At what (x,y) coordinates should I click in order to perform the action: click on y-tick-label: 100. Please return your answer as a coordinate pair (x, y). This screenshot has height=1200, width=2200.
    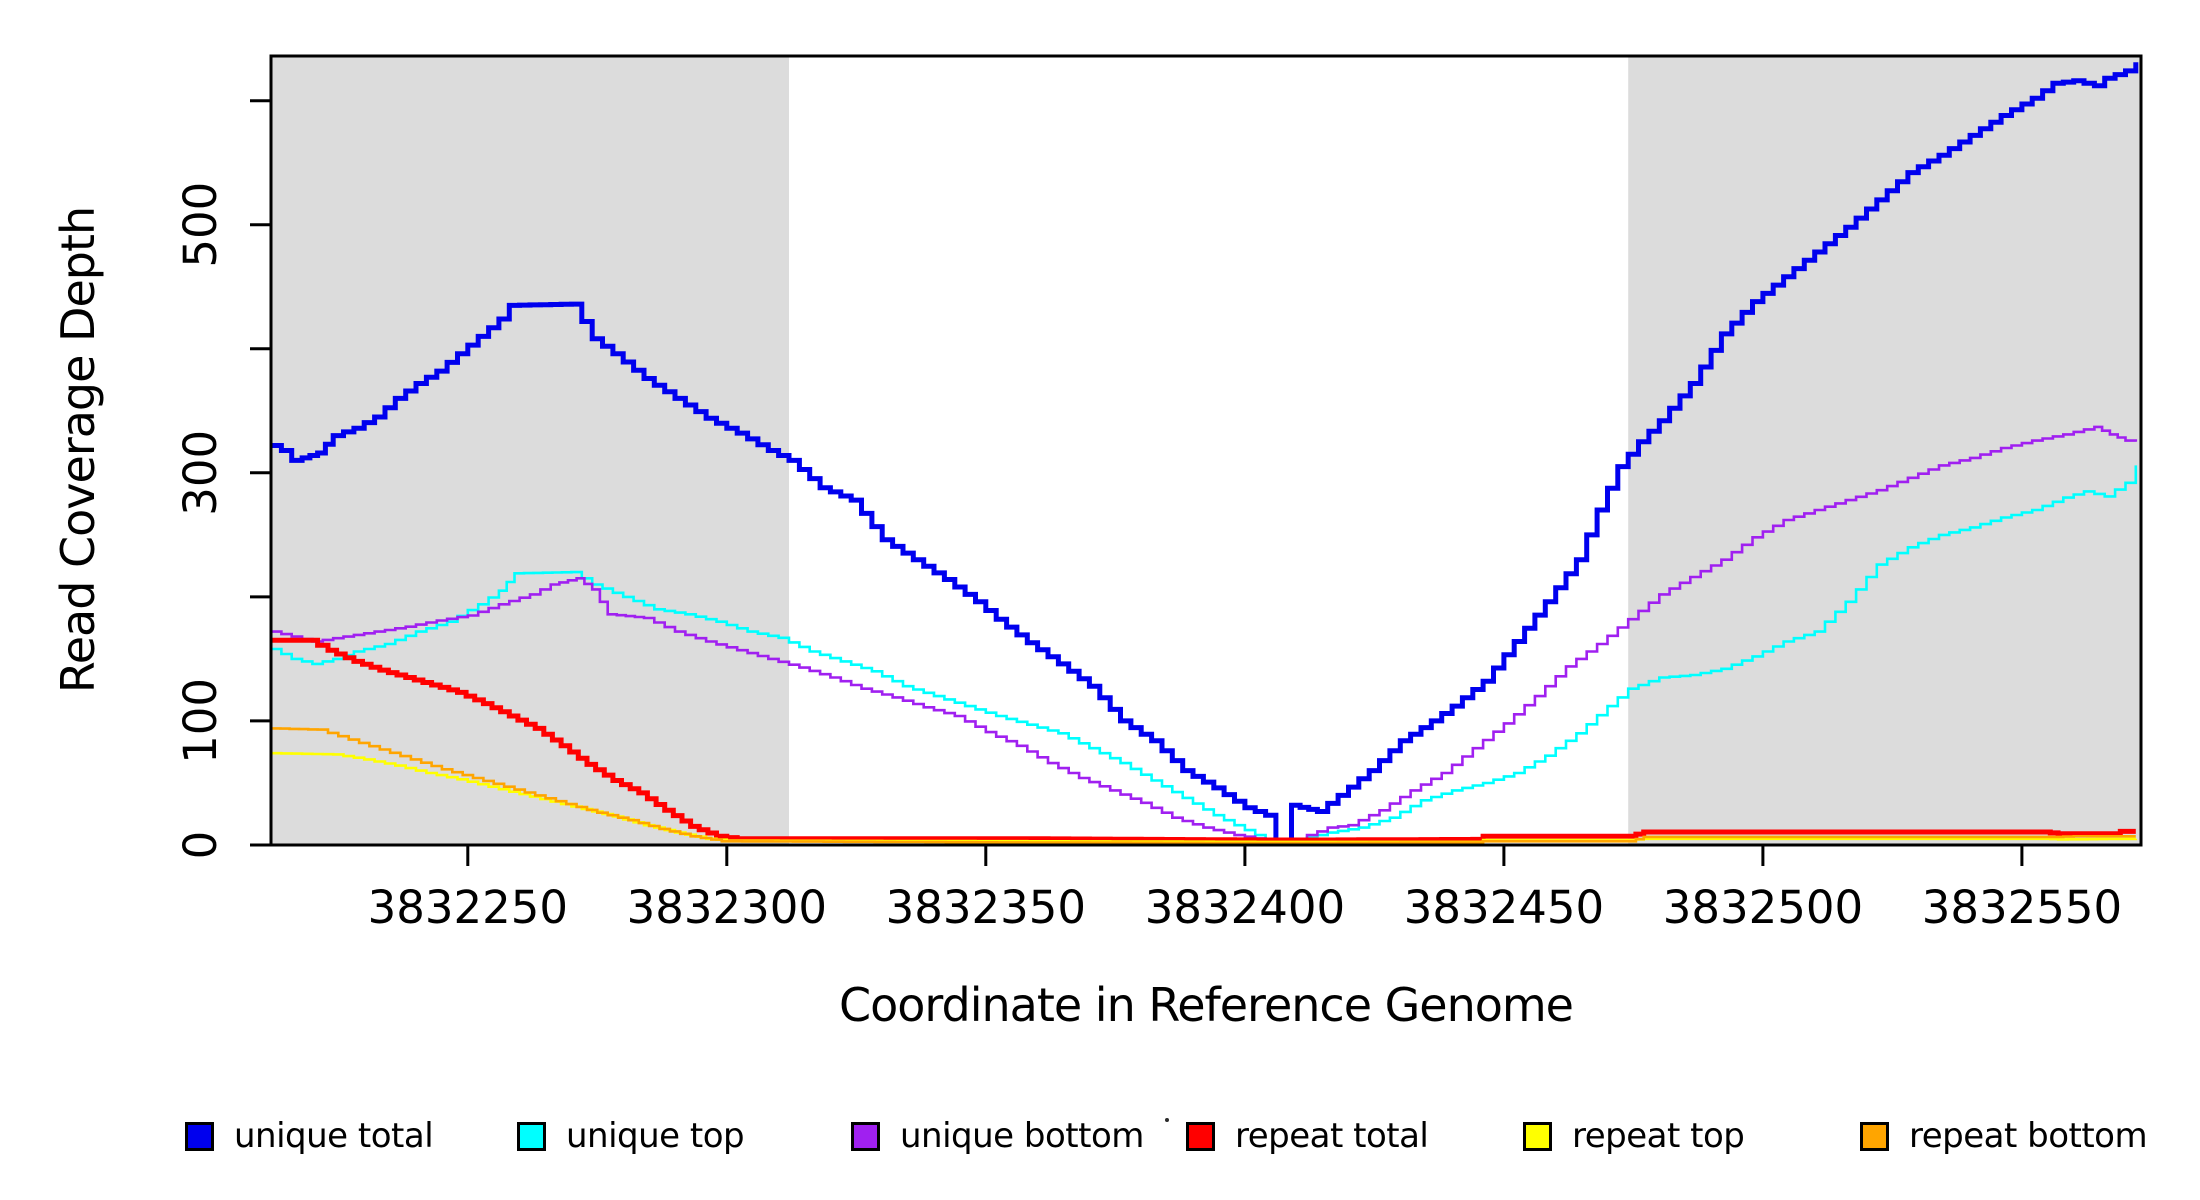
    Looking at the image, I should click on (200, 721).